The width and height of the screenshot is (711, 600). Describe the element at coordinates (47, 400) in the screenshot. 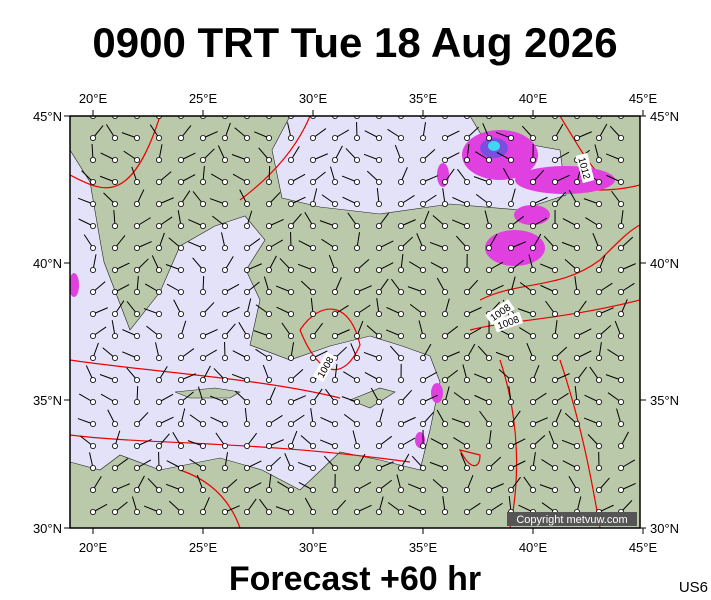

I see `lat-label: 35°N` at that location.